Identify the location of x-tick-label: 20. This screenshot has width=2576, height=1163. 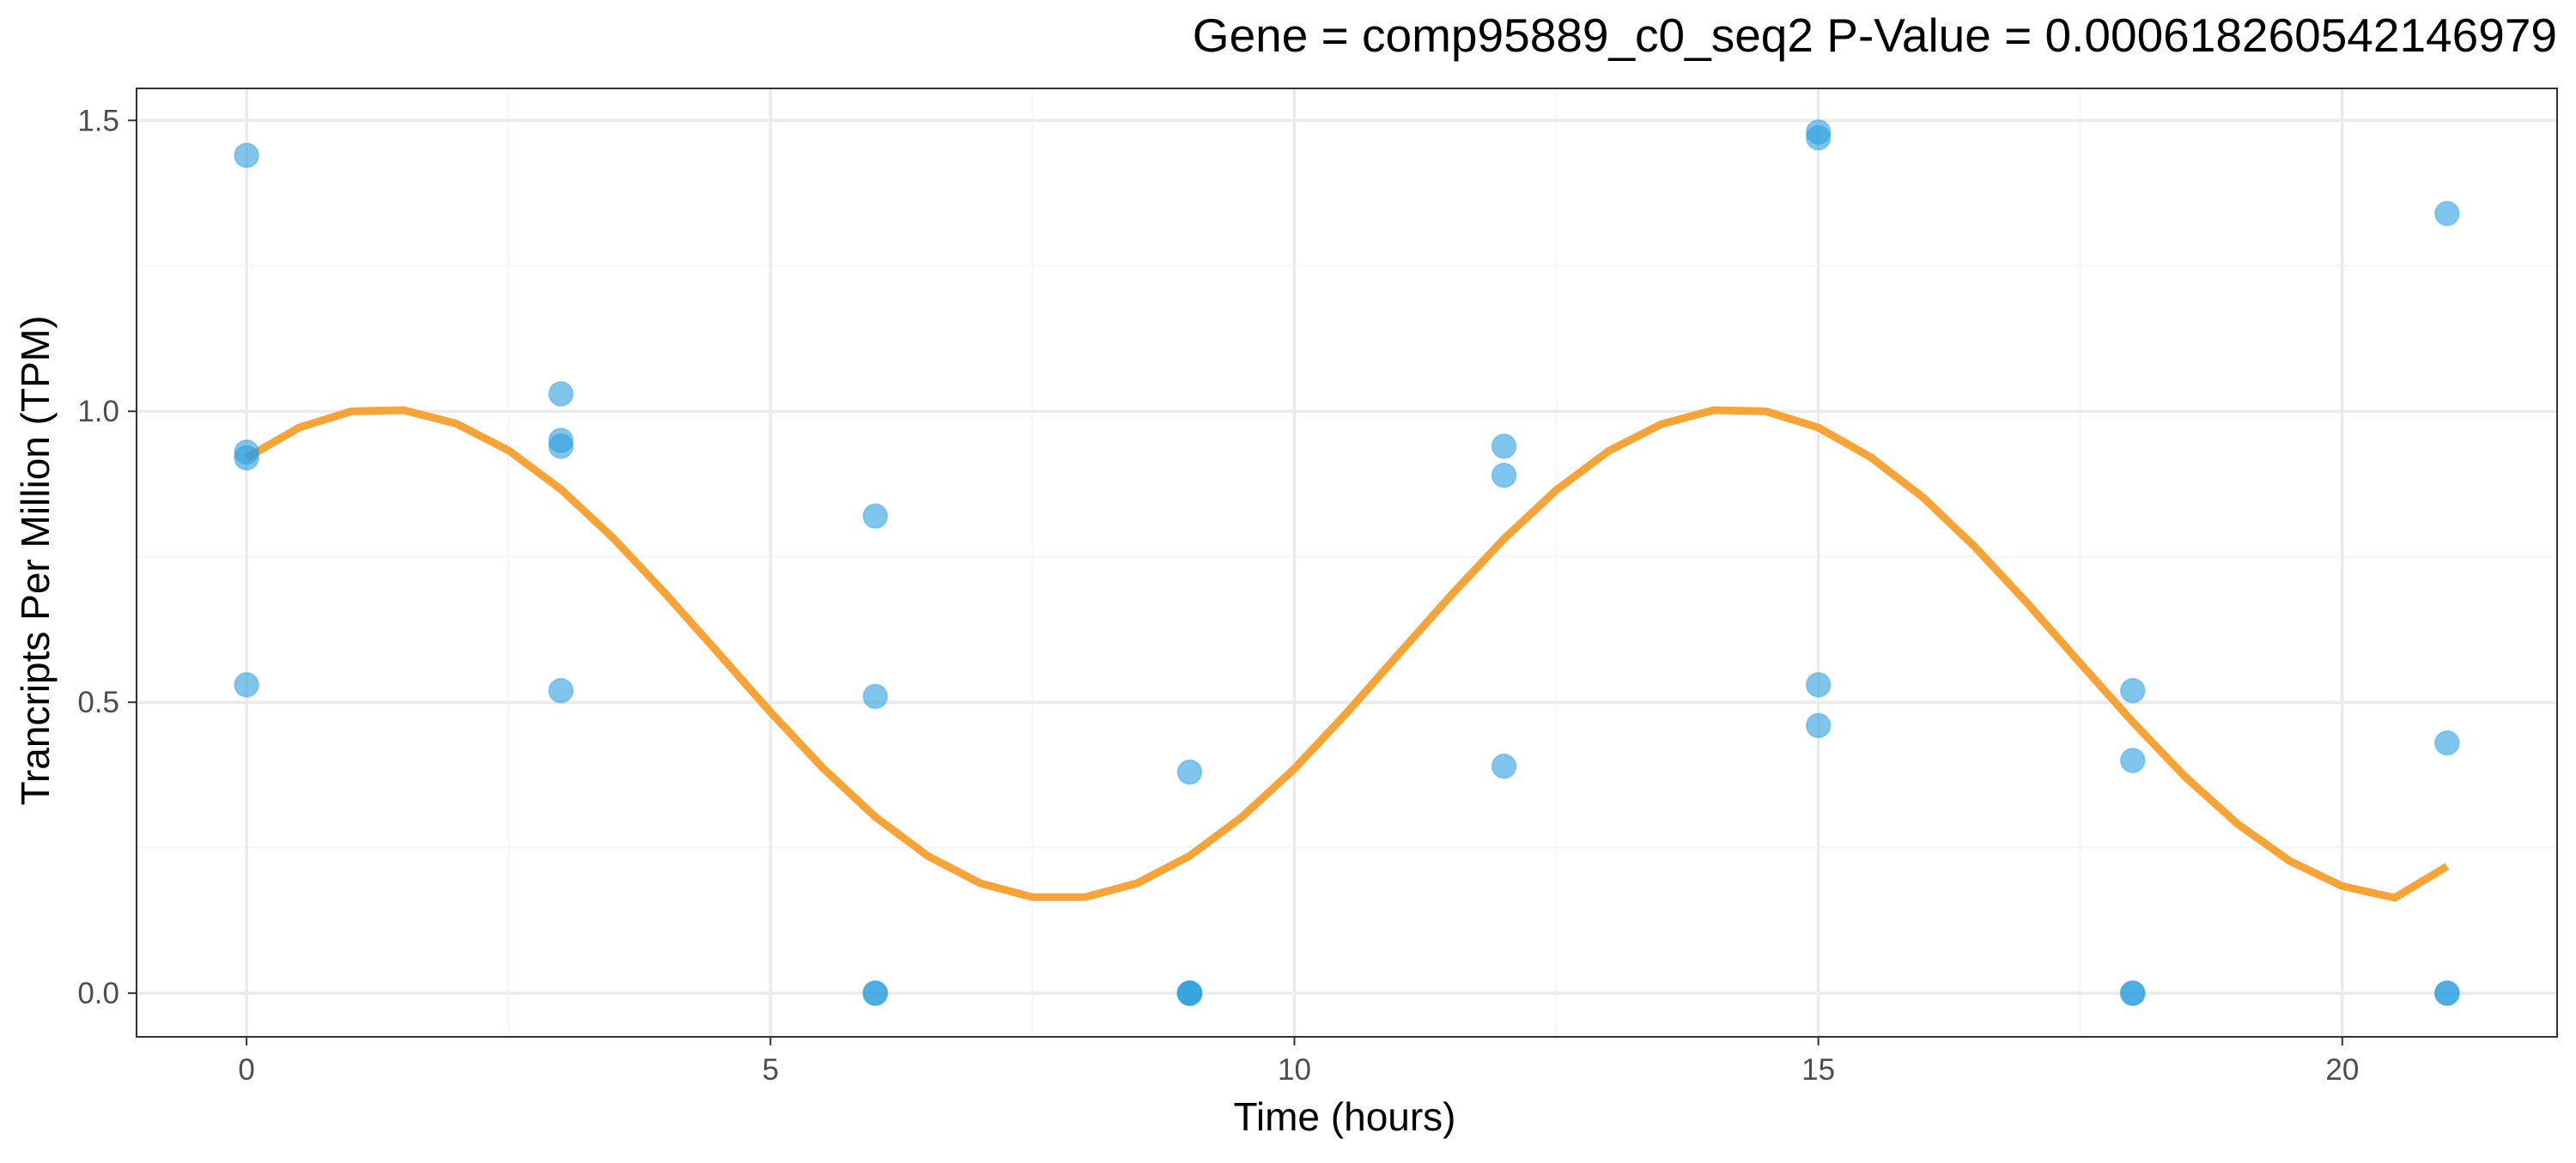
(2342, 1070).